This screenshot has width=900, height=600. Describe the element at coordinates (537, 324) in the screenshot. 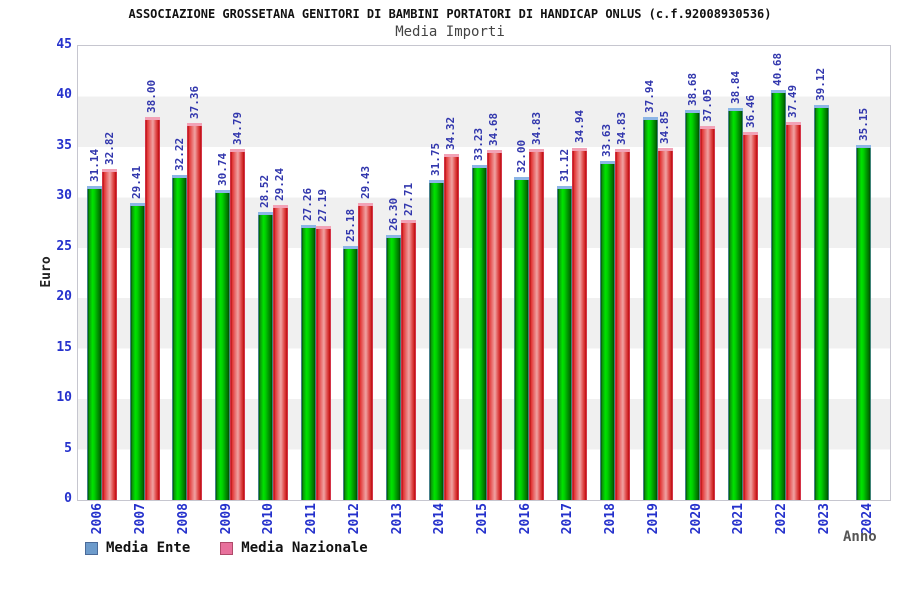

I see `bar-media-nazionale-2016` at that location.